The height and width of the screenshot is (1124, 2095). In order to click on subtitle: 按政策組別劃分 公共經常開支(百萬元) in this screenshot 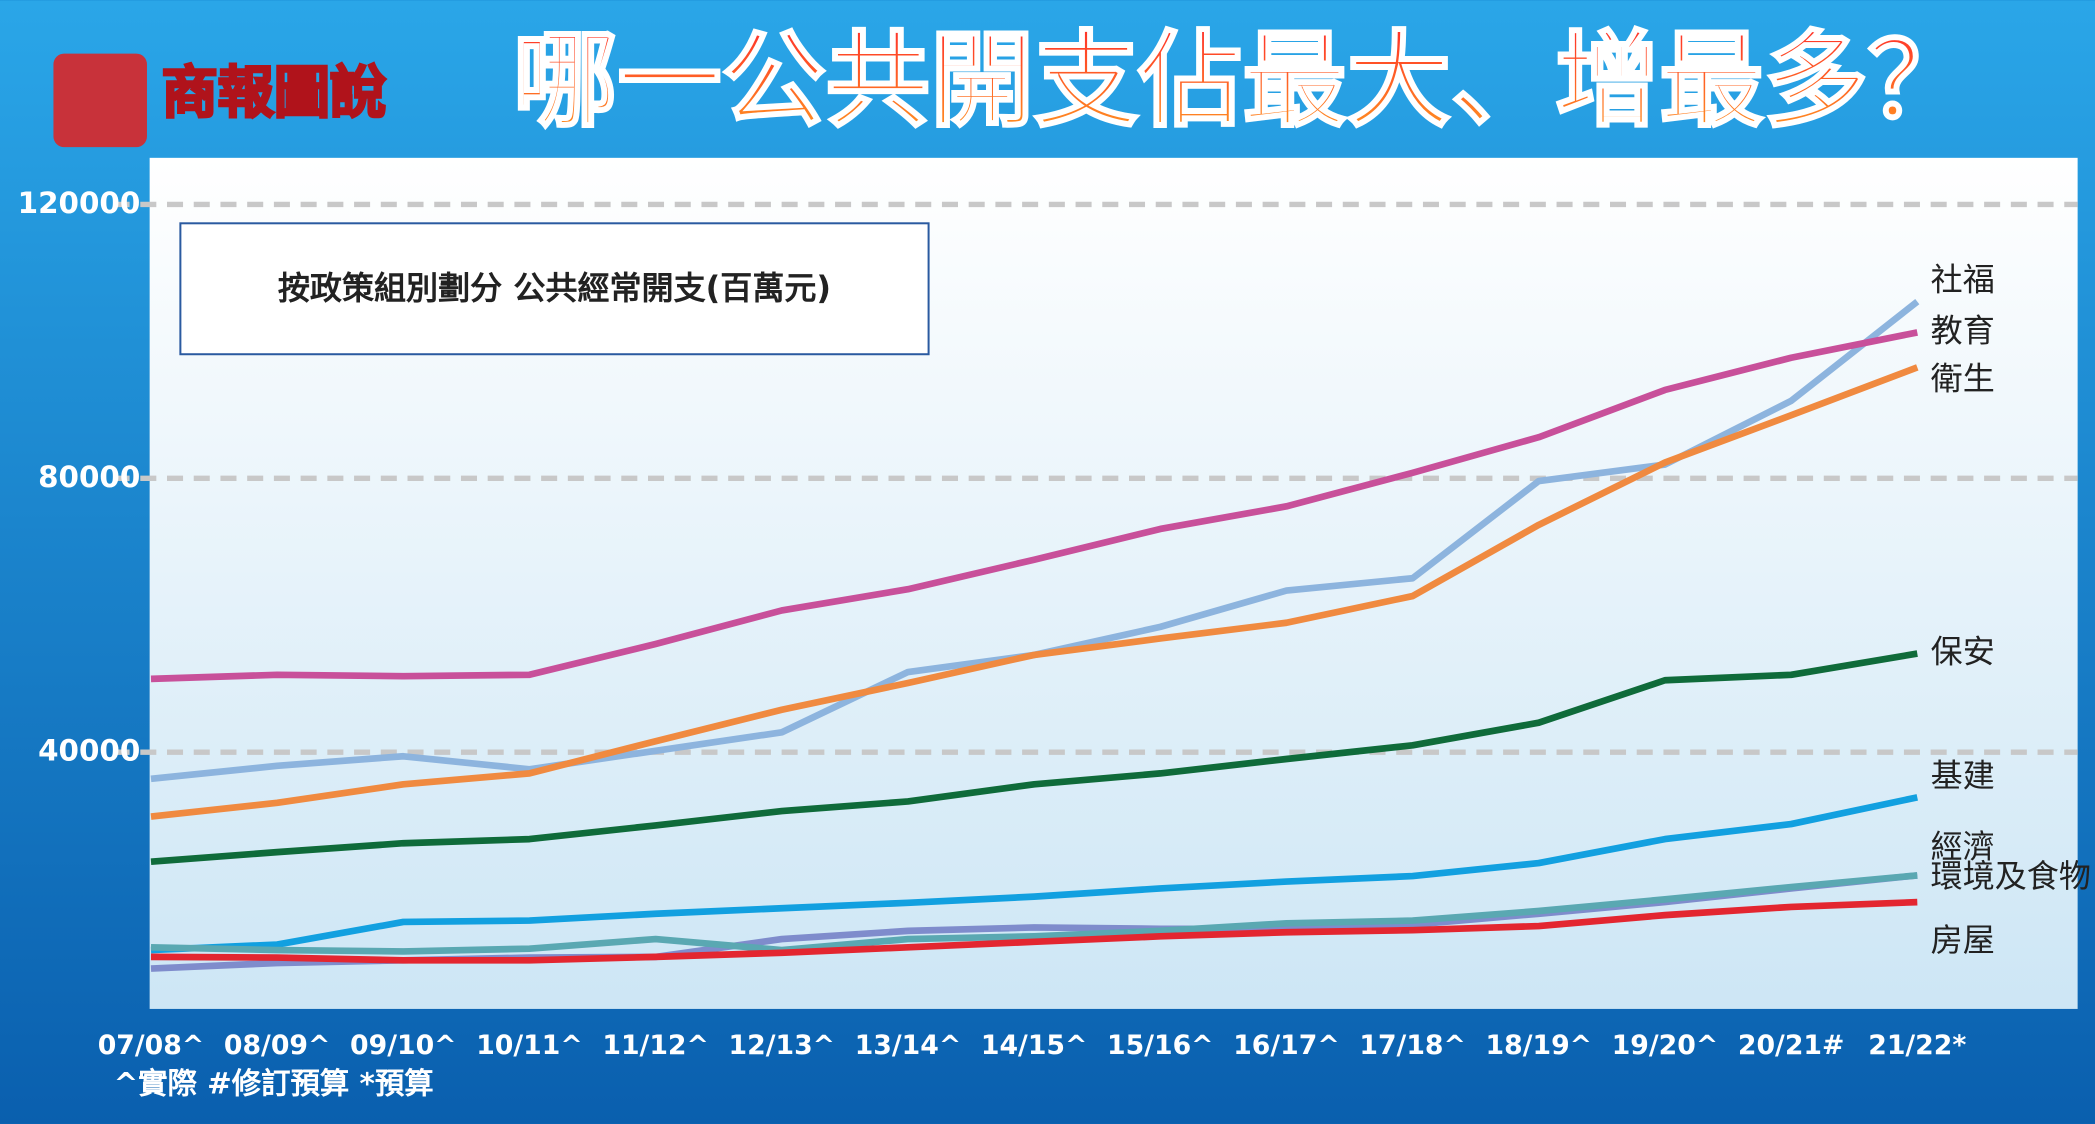, I will do `click(554, 288)`.